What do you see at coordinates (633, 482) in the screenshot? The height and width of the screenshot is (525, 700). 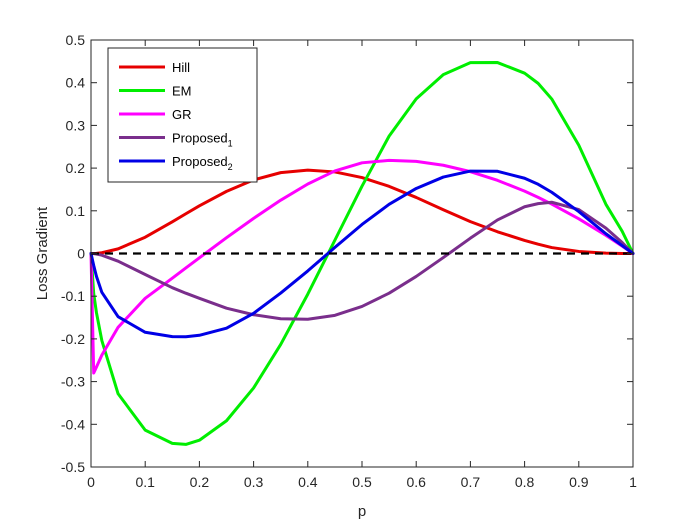 I see `x-tick-label: 1` at bounding box center [633, 482].